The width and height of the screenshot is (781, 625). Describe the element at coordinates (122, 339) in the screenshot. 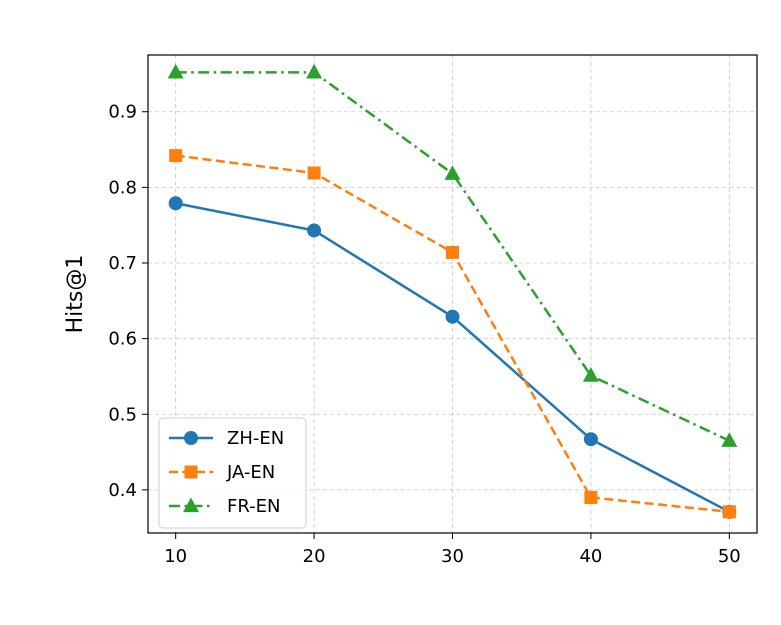

I see `y-tick-label: 0.6` at that location.